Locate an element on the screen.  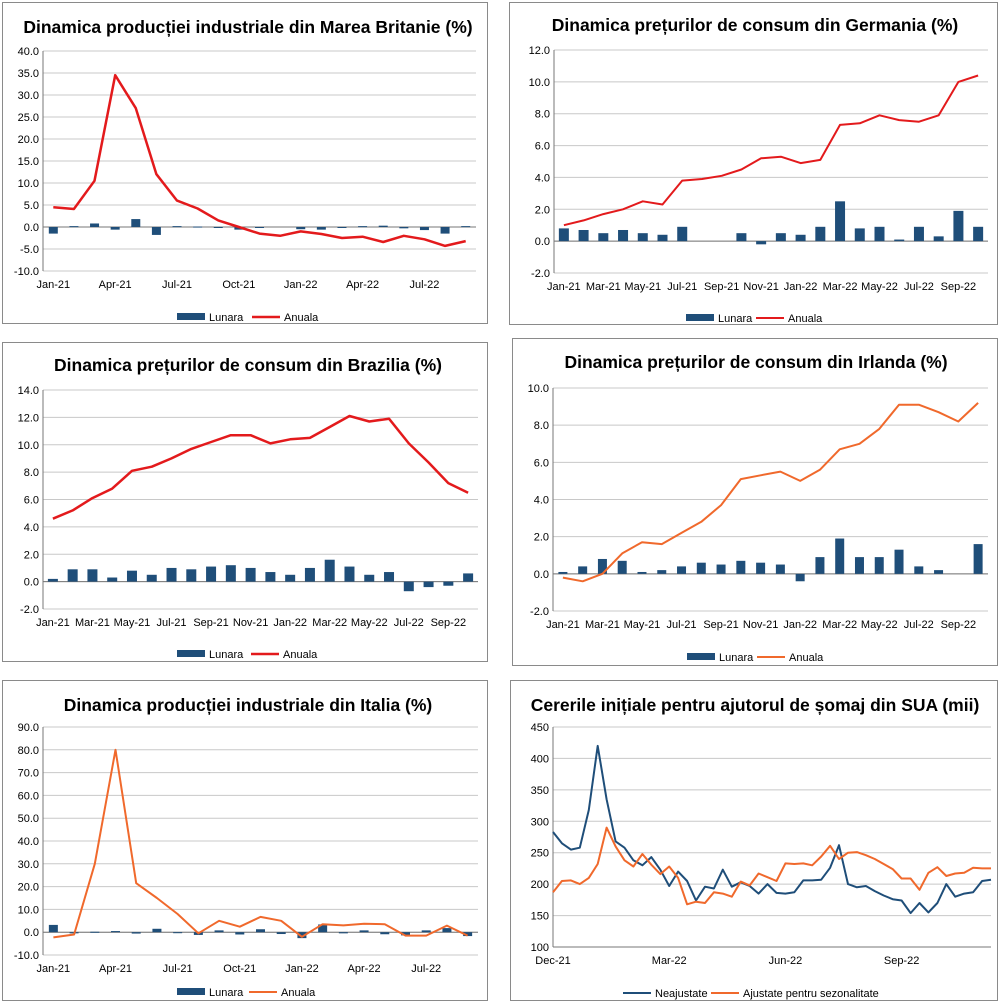
y-tick-label: 70.0 is located at coordinates (28, 774).